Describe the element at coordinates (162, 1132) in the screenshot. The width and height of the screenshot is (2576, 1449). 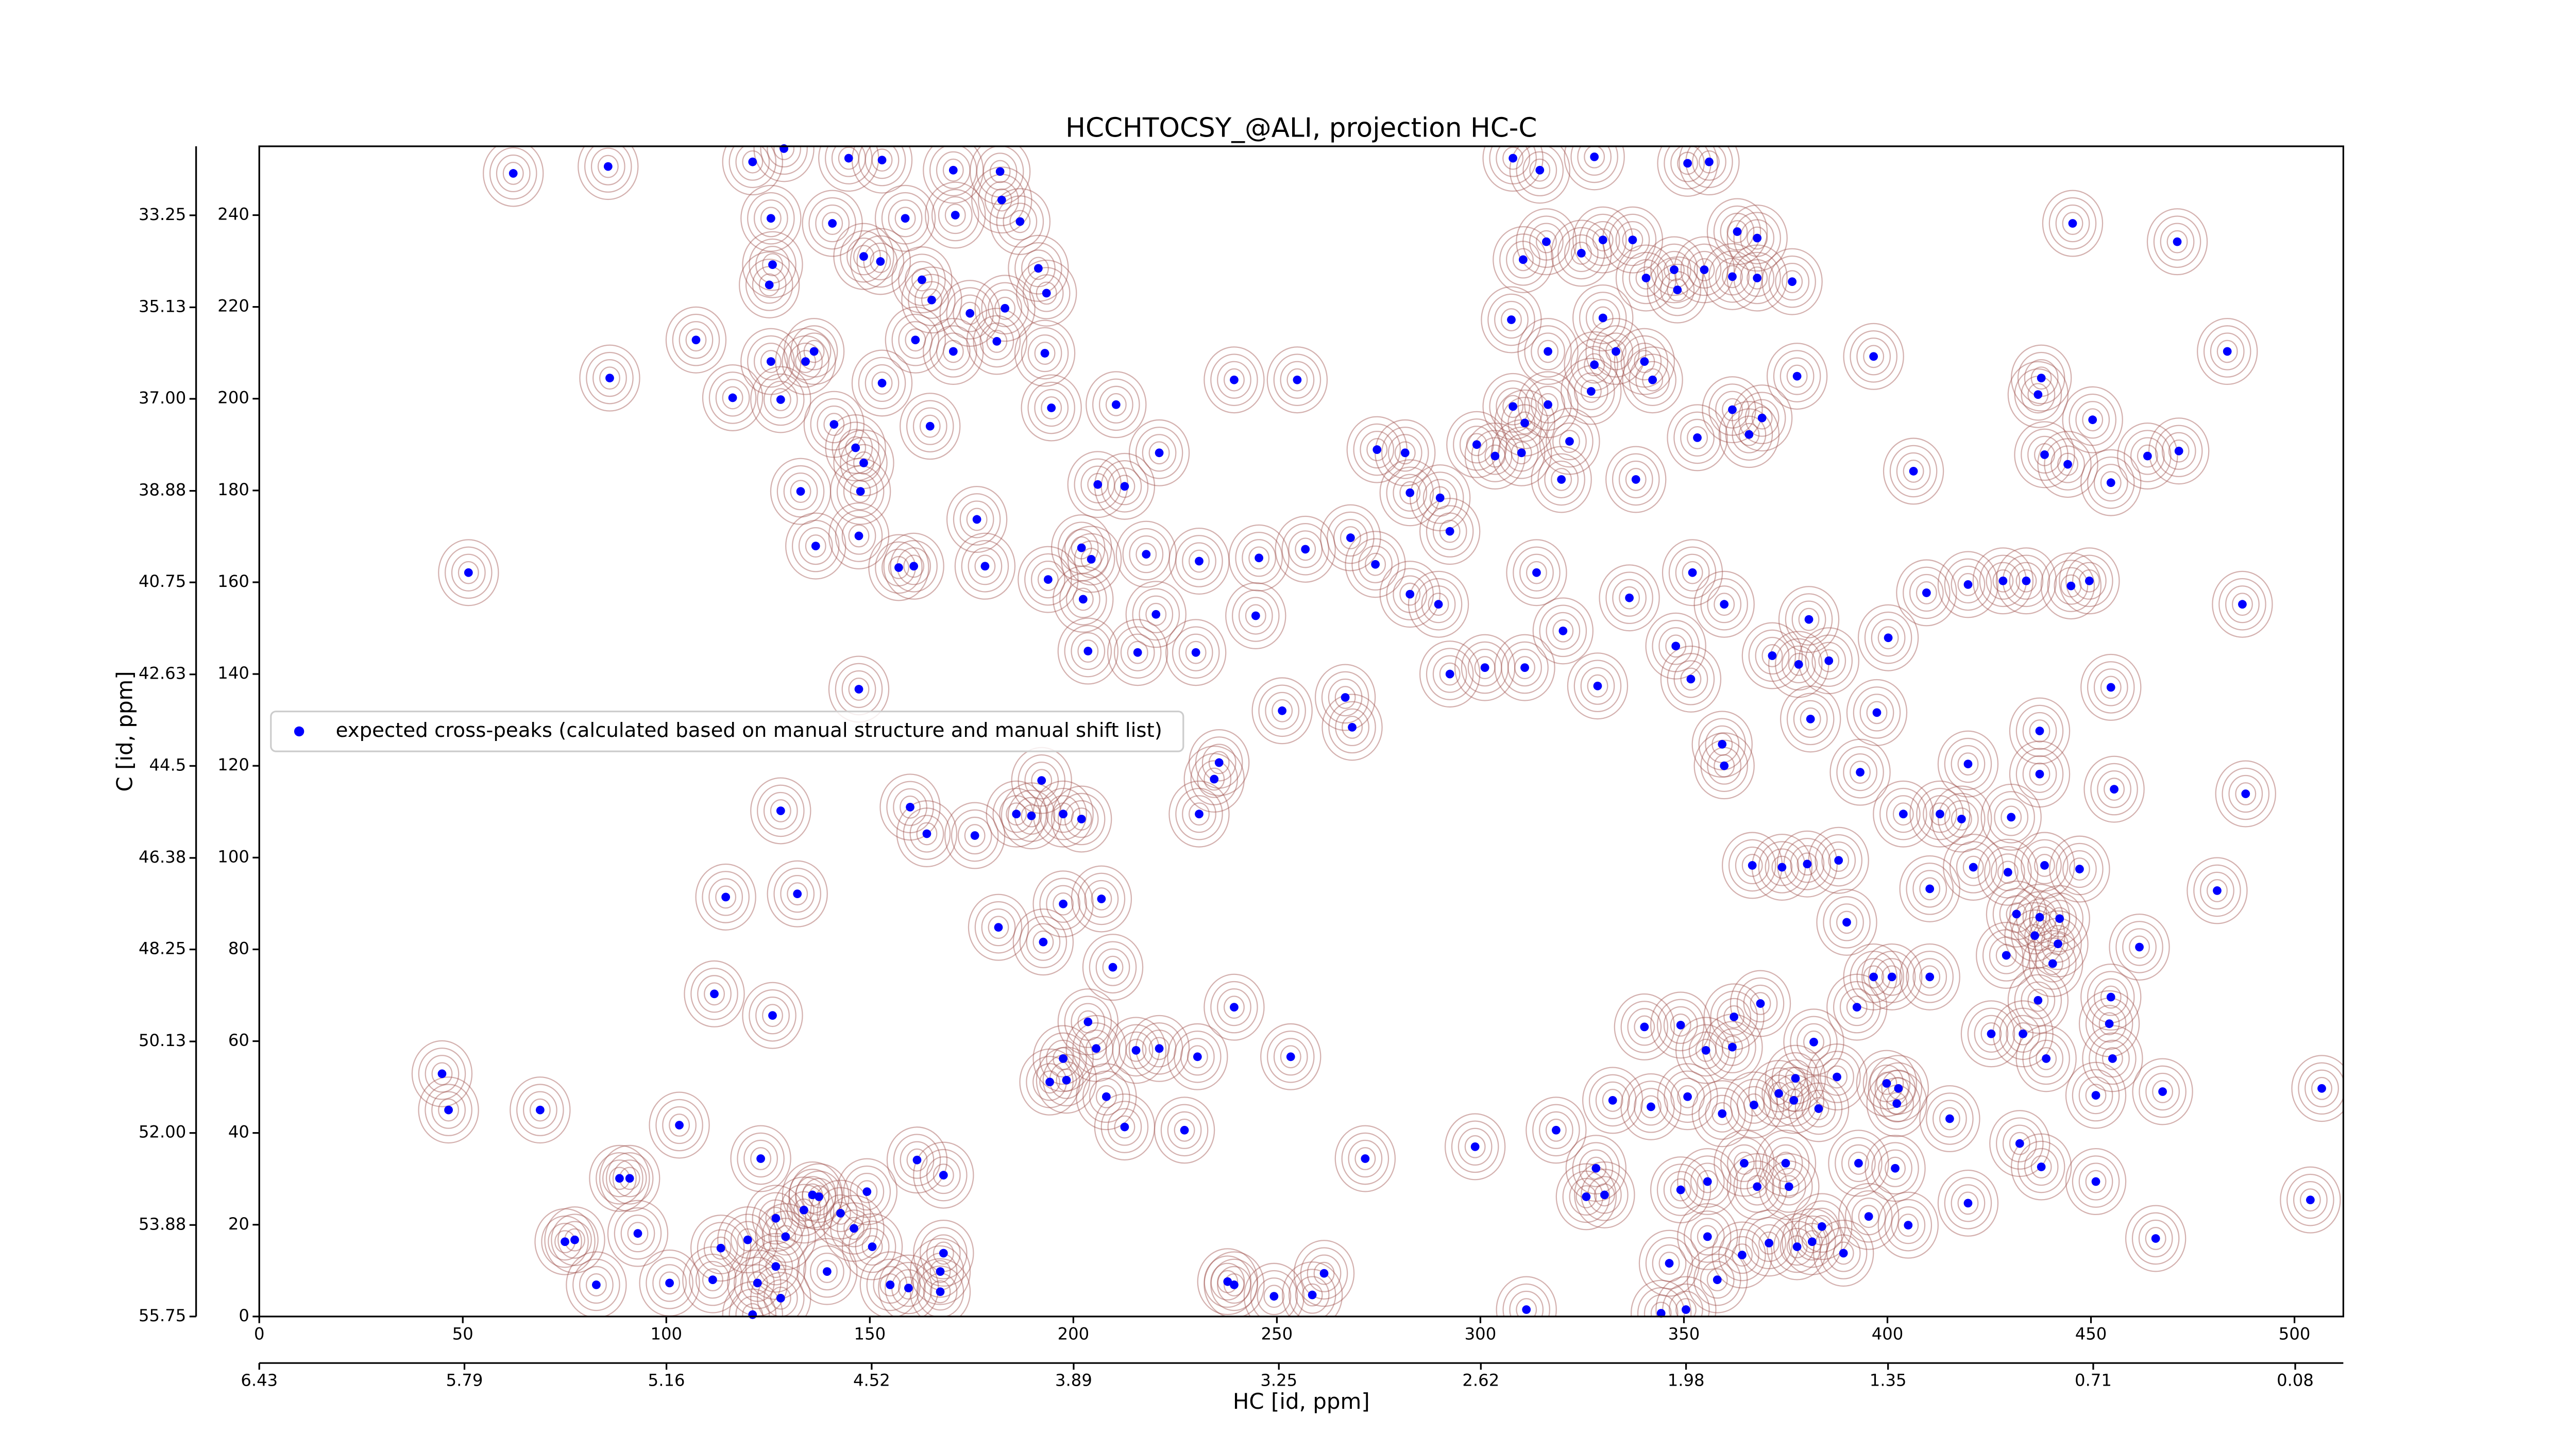
I see `y2-tick-label: 52.00` at that location.